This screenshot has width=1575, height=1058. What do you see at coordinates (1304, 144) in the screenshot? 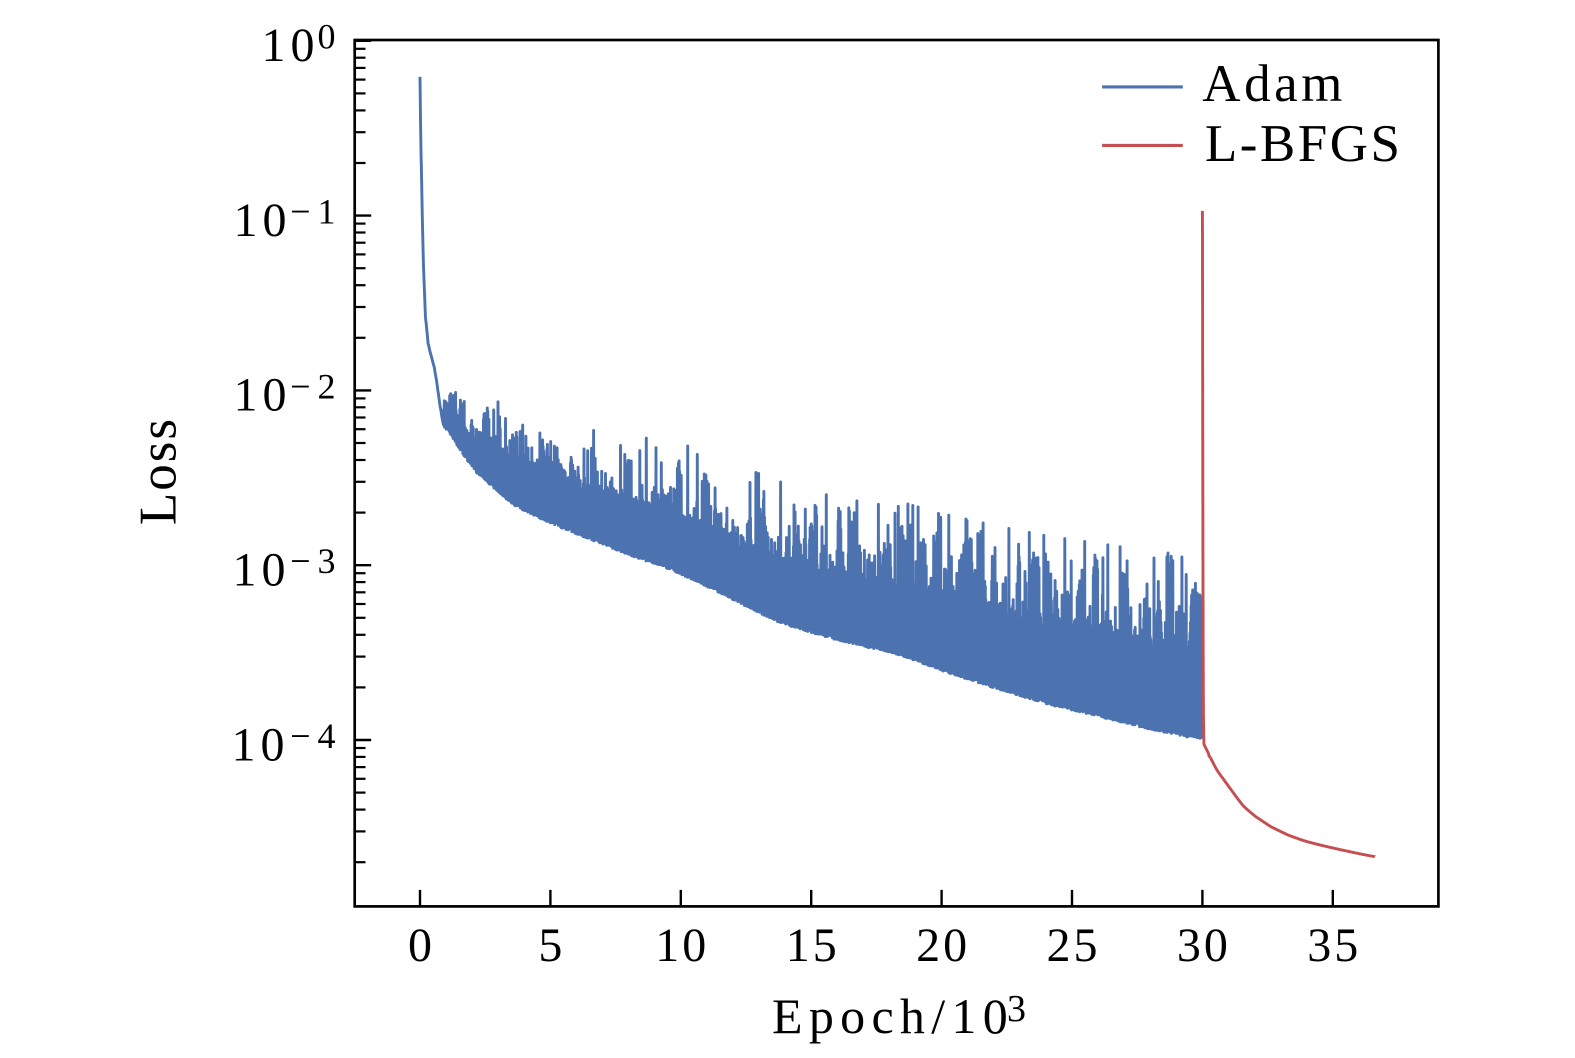
I see `svg-text: L-BFGS` at bounding box center [1304, 144].